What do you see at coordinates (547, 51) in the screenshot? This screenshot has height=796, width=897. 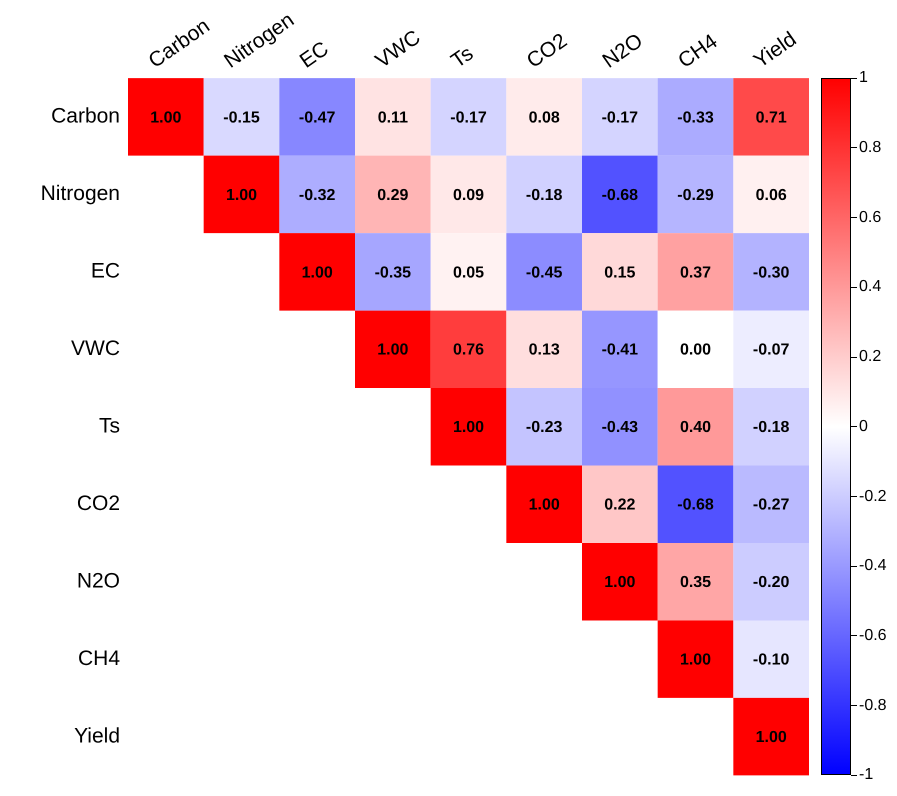 I see `x-tick-label: CO2` at bounding box center [547, 51].